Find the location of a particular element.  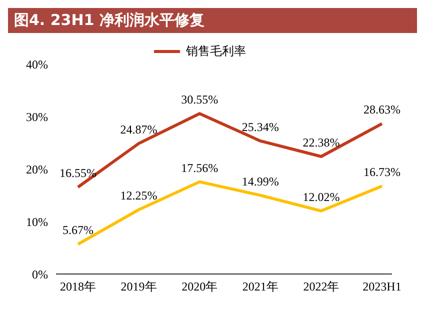

data-label: 12.25% is located at coordinates (139, 195).